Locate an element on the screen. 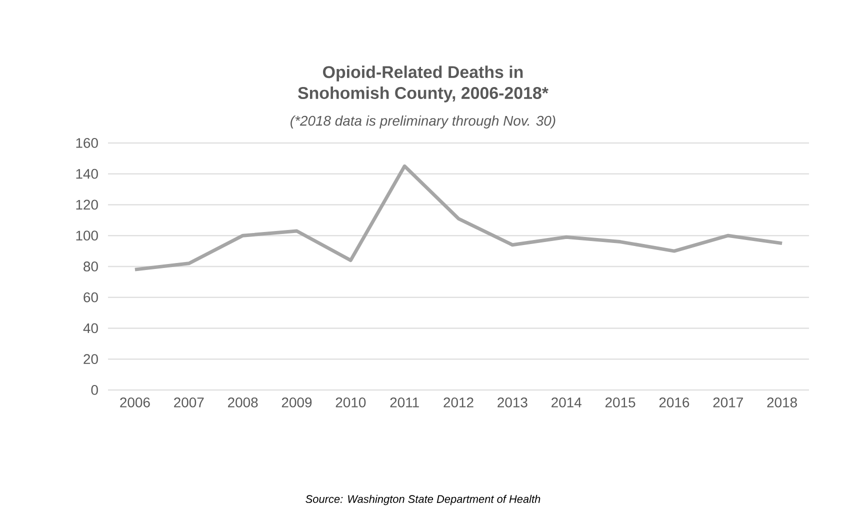  x-tick-label: 2013 is located at coordinates (513, 402).